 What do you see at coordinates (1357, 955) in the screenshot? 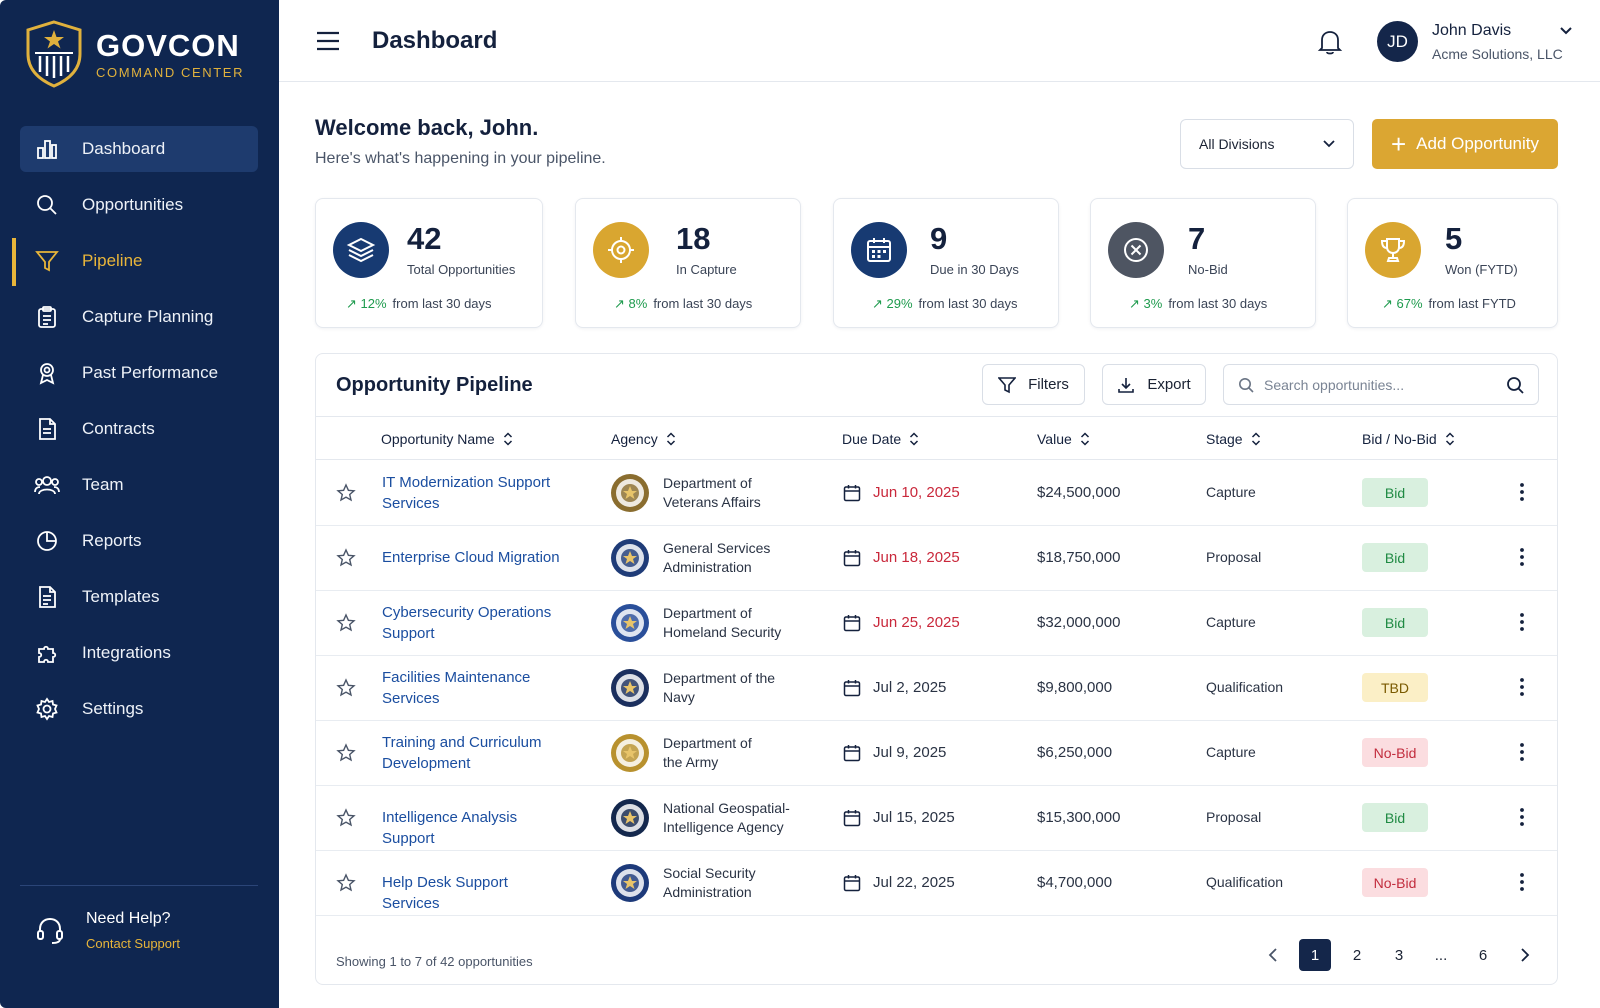
I see `page-button-2: 2` at bounding box center [1357, 955].